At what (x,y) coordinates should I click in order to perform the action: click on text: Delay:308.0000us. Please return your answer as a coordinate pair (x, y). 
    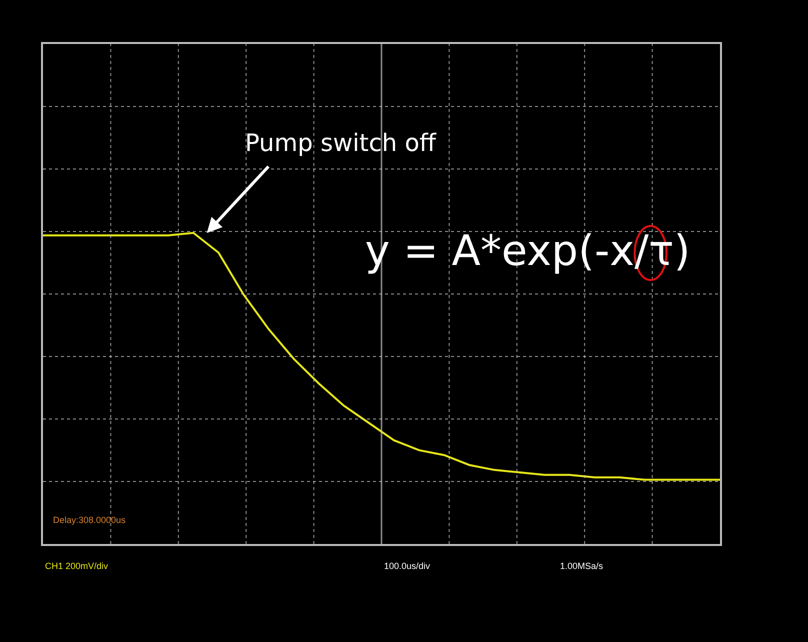
    Looking at the image, I should click on (89, 520).